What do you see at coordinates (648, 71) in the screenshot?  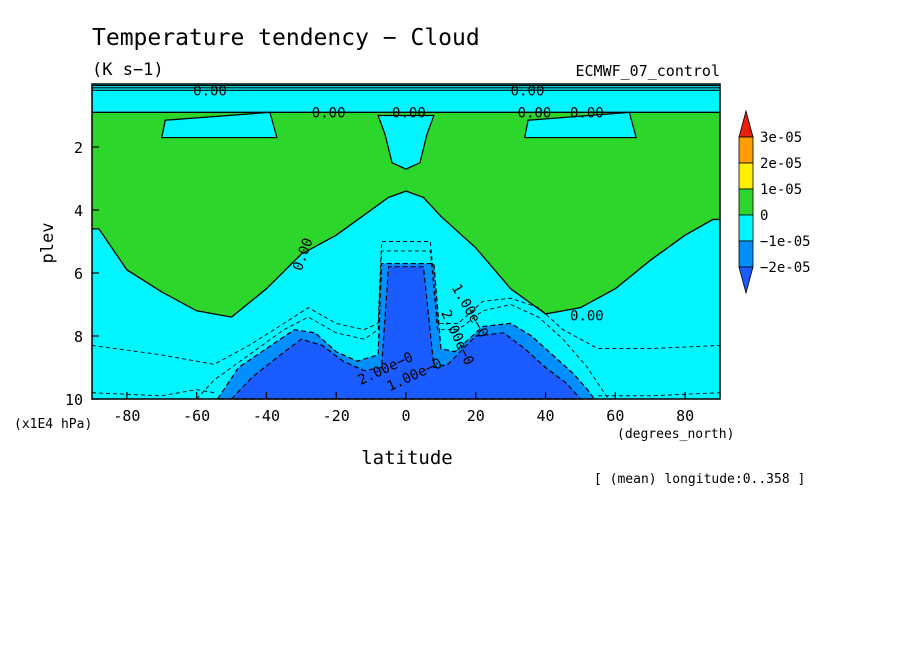 I see `dataset-label: ECMWF_07_control` at bounding box center [648, 71].